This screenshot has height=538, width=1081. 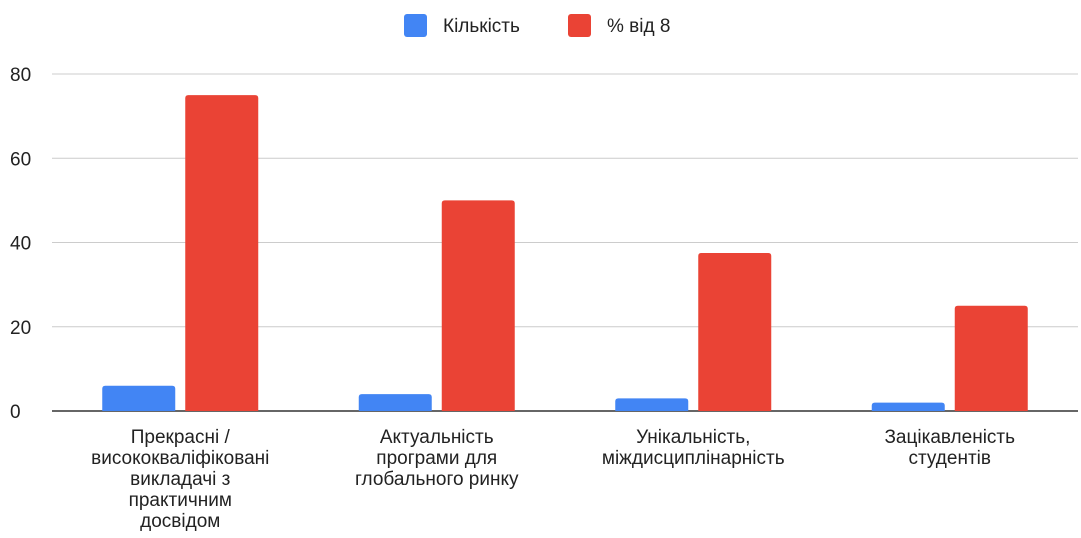 I want to click on x-category-label-line: студентів, so click(x=950, y=458).